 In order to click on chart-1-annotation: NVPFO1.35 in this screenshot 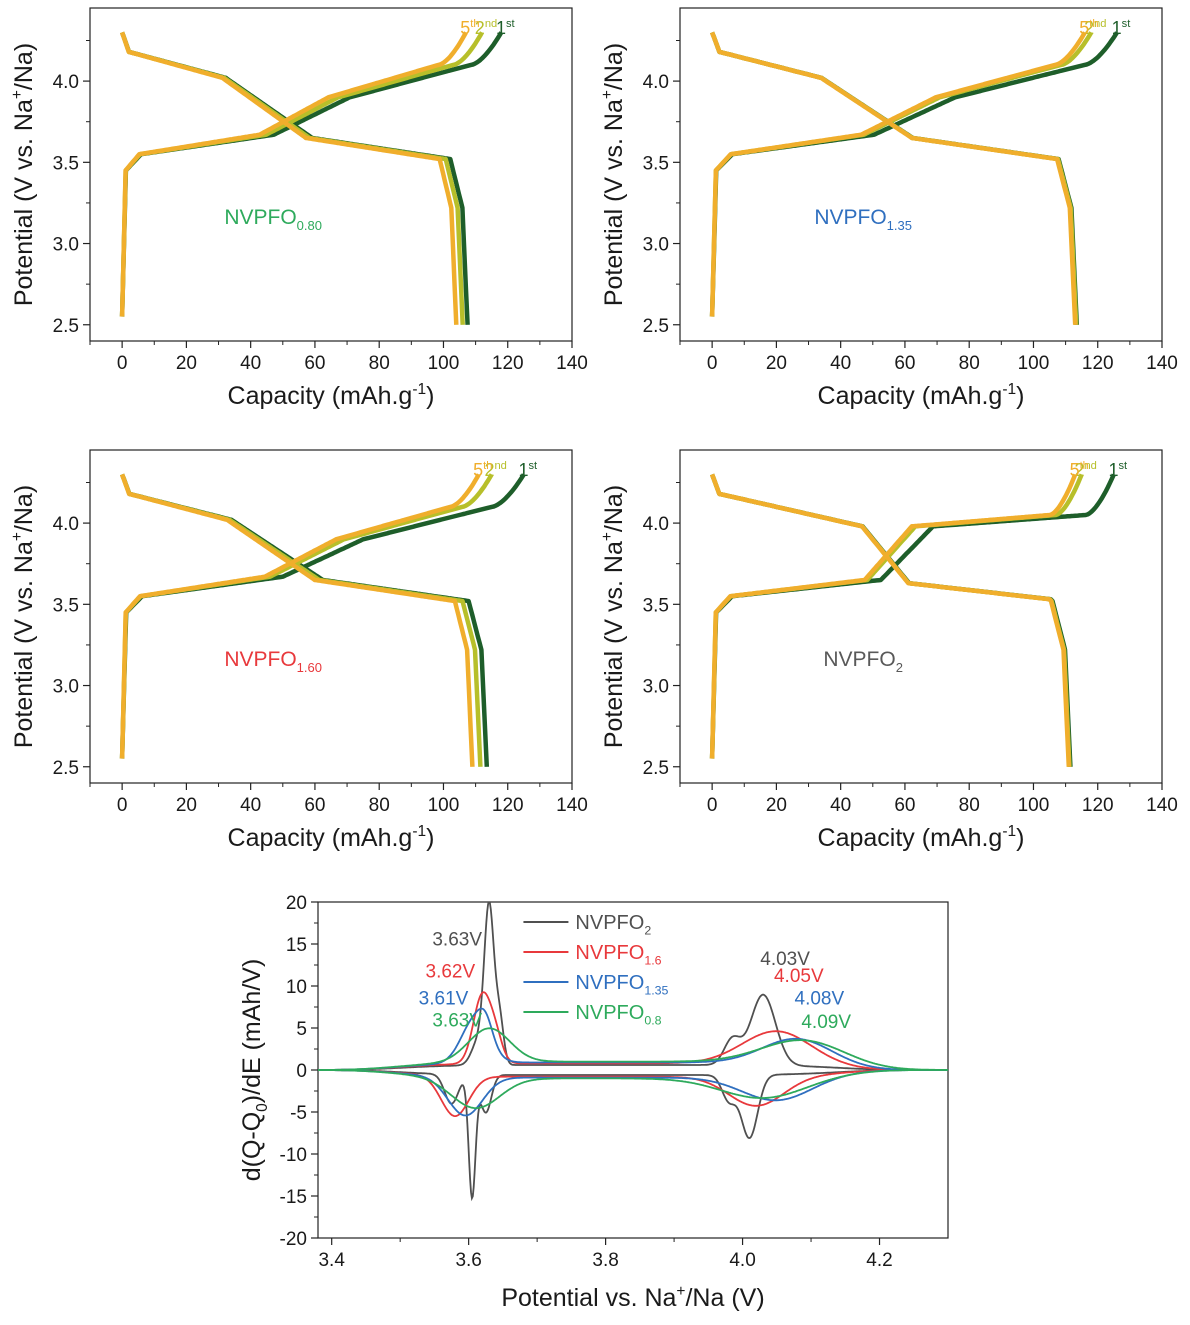, I will do `click(863, 219)`.